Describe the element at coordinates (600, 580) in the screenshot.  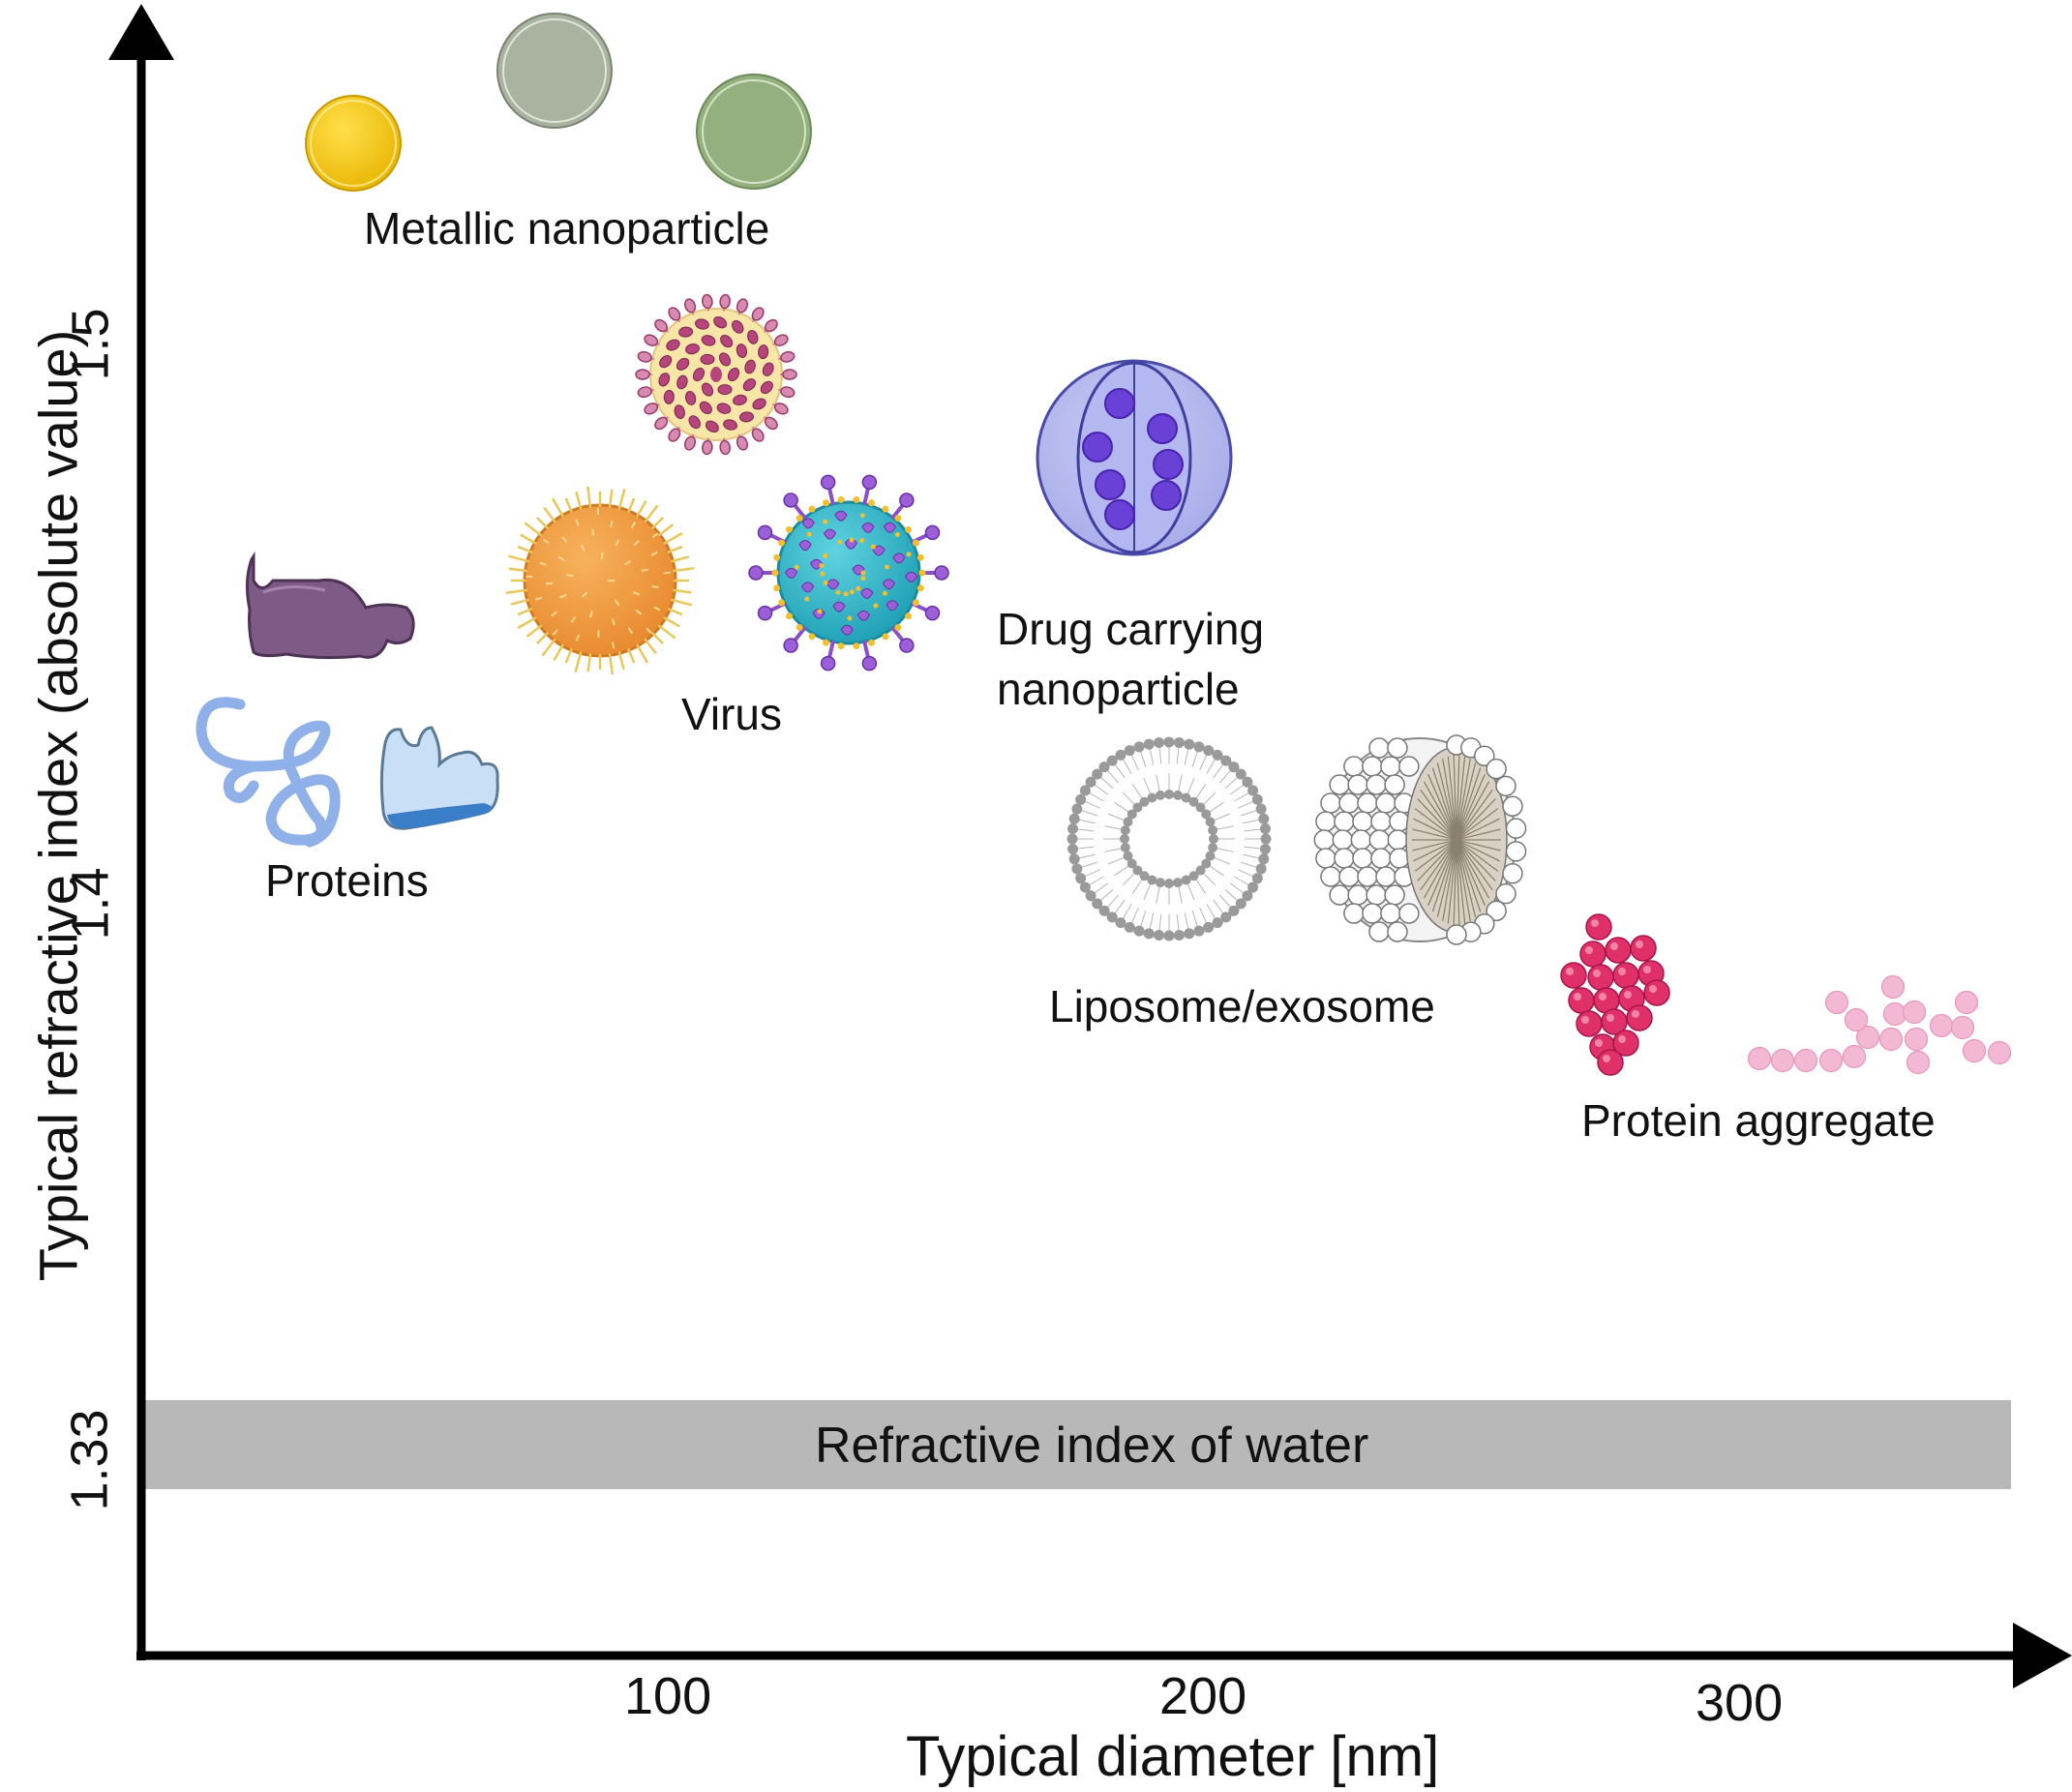
I see `orange-virus-icon` at that location.